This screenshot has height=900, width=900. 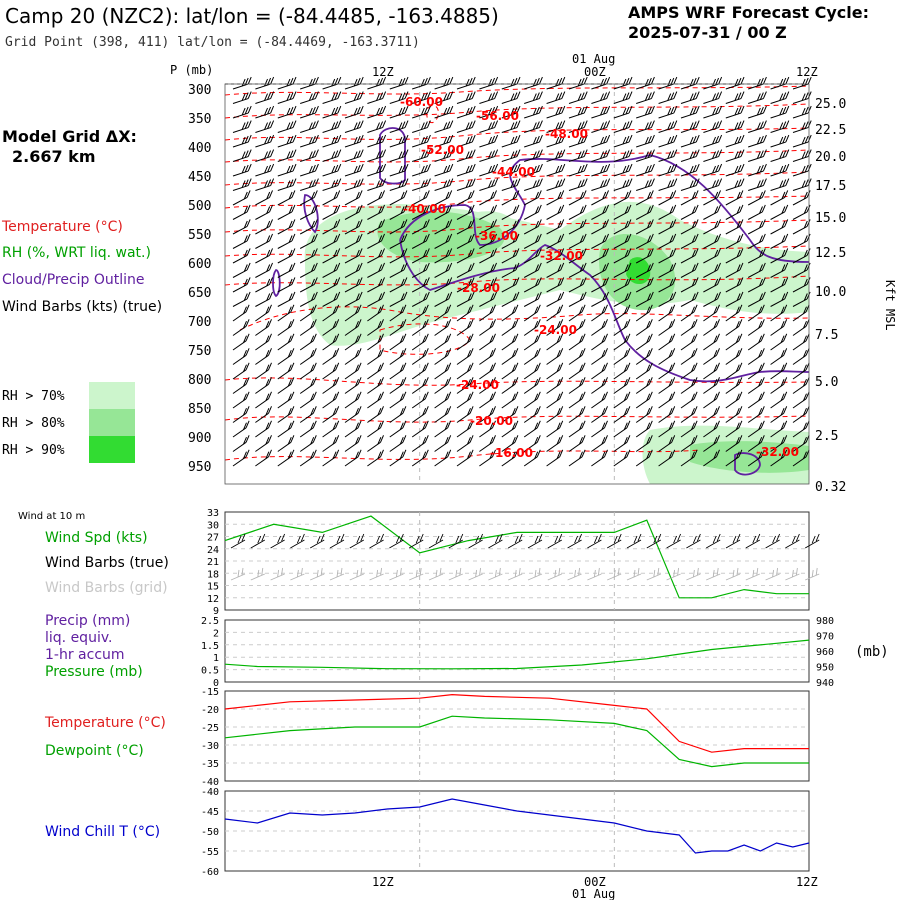 What do you see at coordinates (517, 90) in the screenshot?
I see `temperature-contour` at bounding box center [517, 90].